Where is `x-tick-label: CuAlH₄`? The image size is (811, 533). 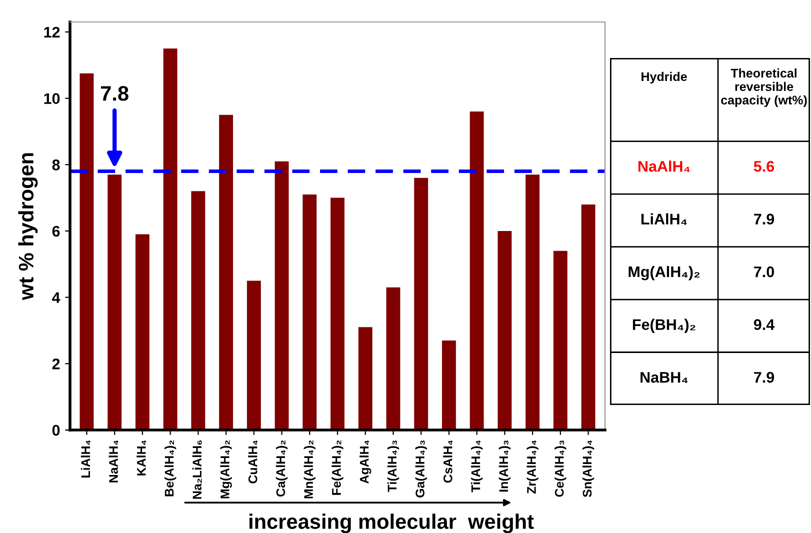 x-tick-label: CuAlH₄ is located at coordinates (253, 462).